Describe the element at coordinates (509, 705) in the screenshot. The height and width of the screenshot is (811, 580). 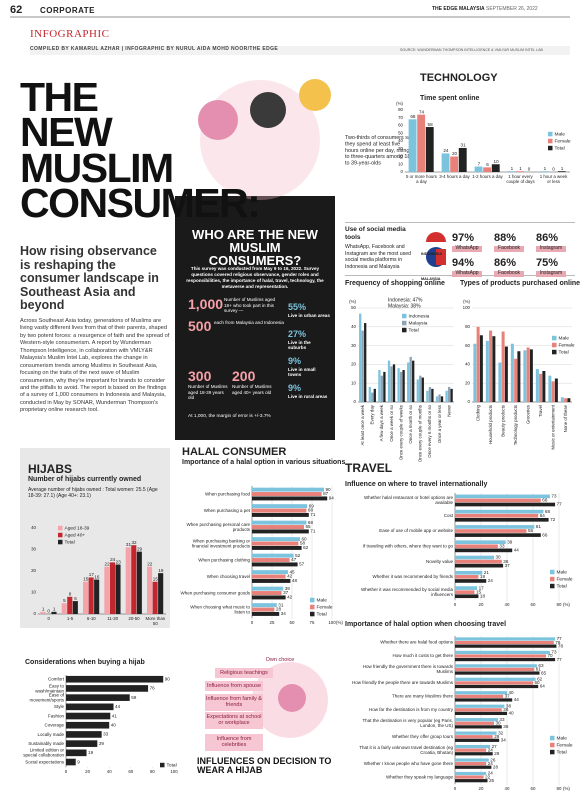
I see `data-label: 38` at that location.